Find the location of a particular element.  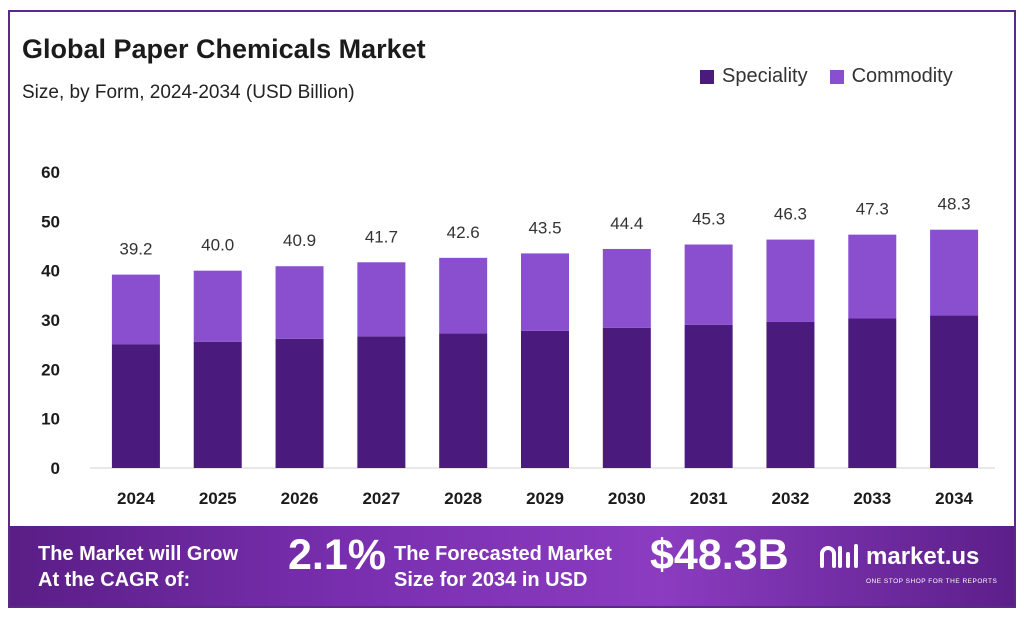

y-tick-label: 40 is located at coordinates (50, 271).